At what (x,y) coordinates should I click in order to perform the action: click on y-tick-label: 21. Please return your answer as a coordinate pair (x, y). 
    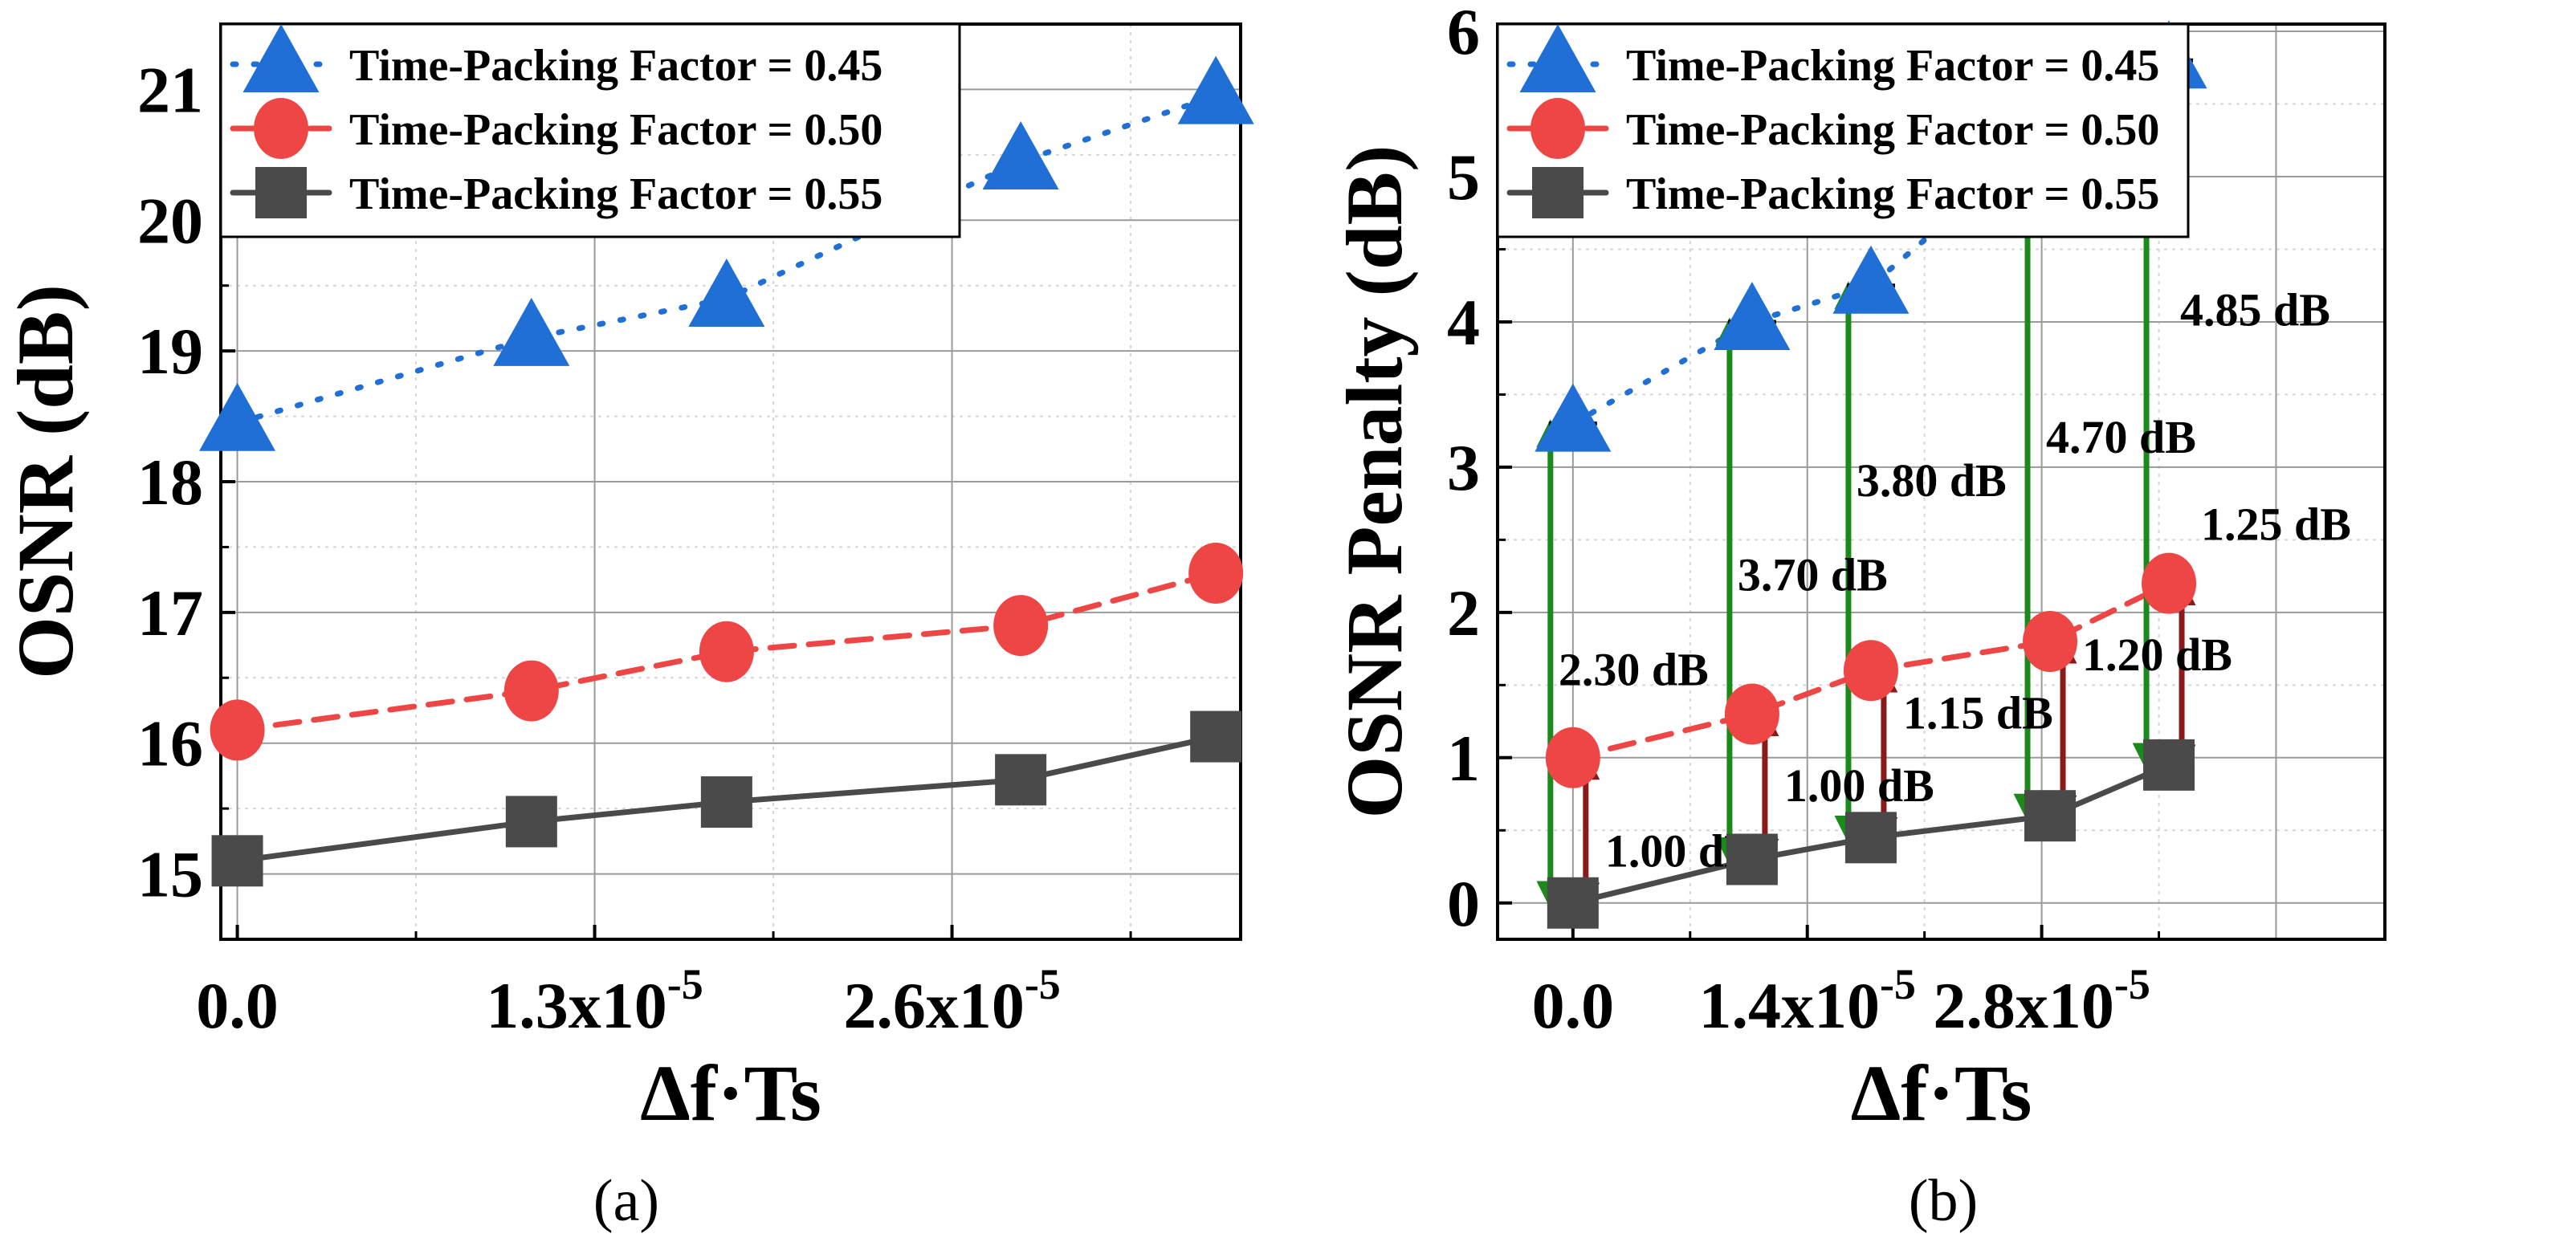
    Looking at the image, I should click on (170, 89).